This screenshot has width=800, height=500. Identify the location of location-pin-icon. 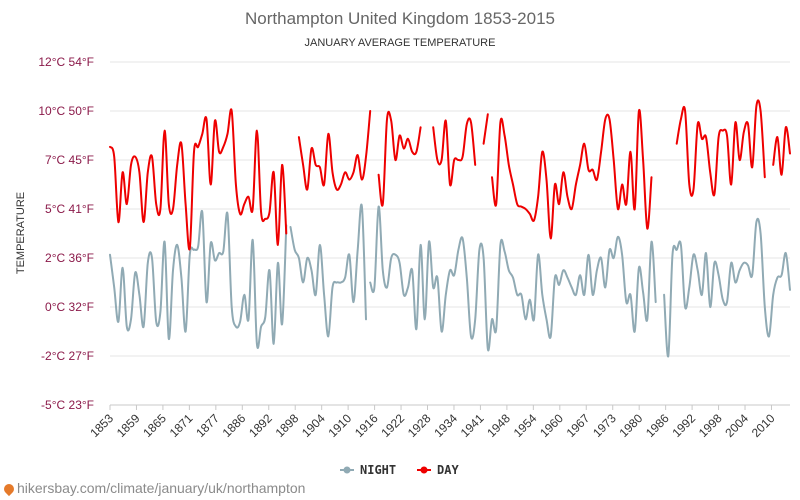
(9, 489).